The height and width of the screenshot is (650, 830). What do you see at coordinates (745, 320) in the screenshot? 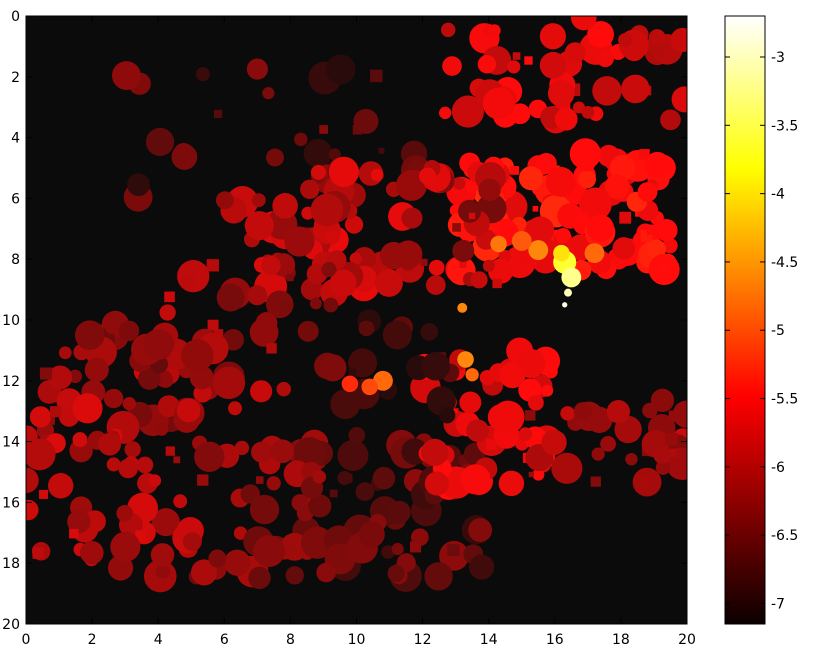
I see `colorbar-gradient` at bounding box center [745, 320].